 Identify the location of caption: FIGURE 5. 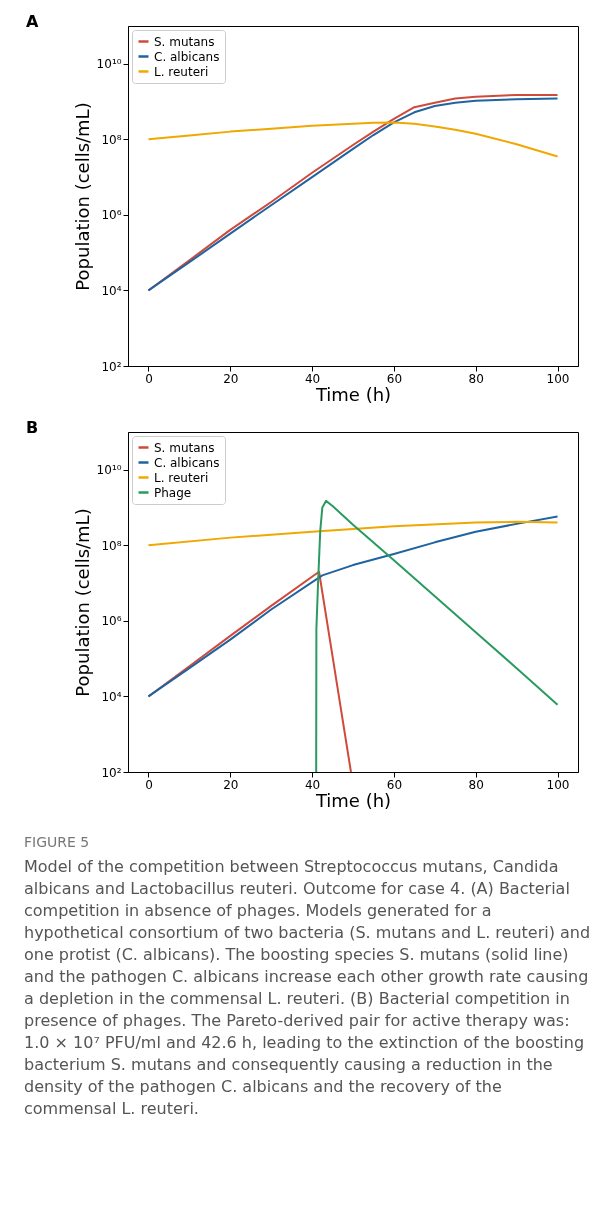
(57, 842).